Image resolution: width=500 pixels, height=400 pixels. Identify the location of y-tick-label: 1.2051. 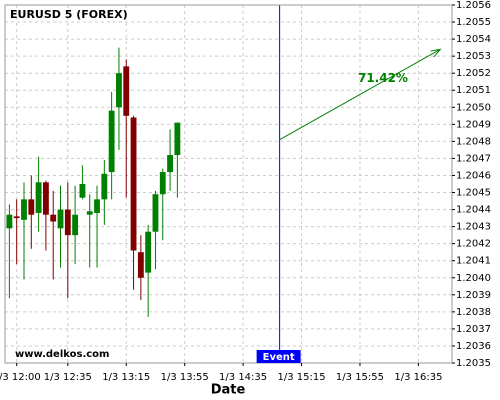
(473, 90).